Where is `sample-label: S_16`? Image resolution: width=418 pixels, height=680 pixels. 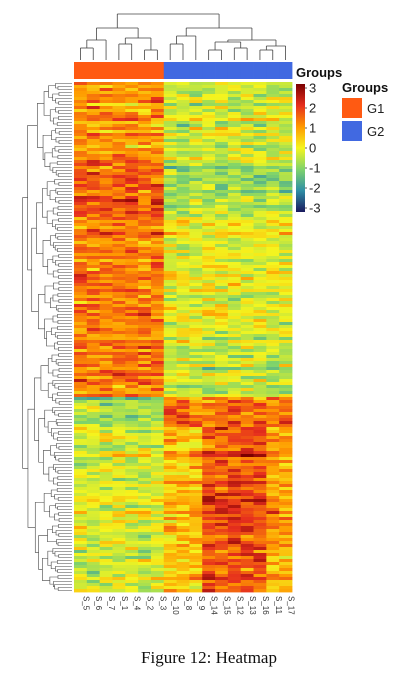 sample-label: S_16 is located at coordinates (265, 605).